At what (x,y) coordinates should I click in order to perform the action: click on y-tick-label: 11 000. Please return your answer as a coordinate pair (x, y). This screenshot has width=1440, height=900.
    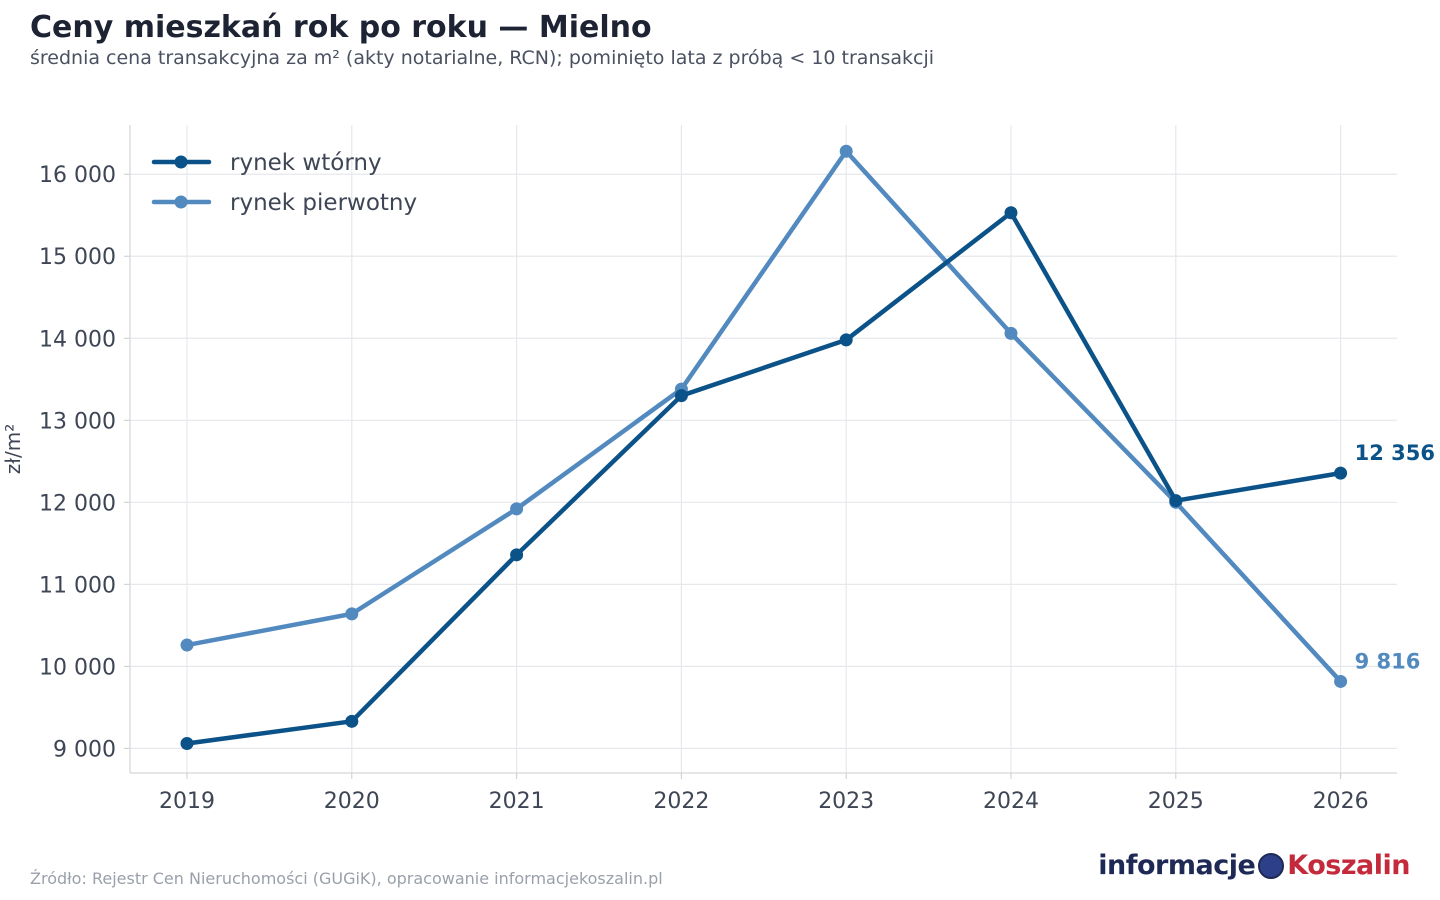
    Looking at the image, I should click on (77, 585).